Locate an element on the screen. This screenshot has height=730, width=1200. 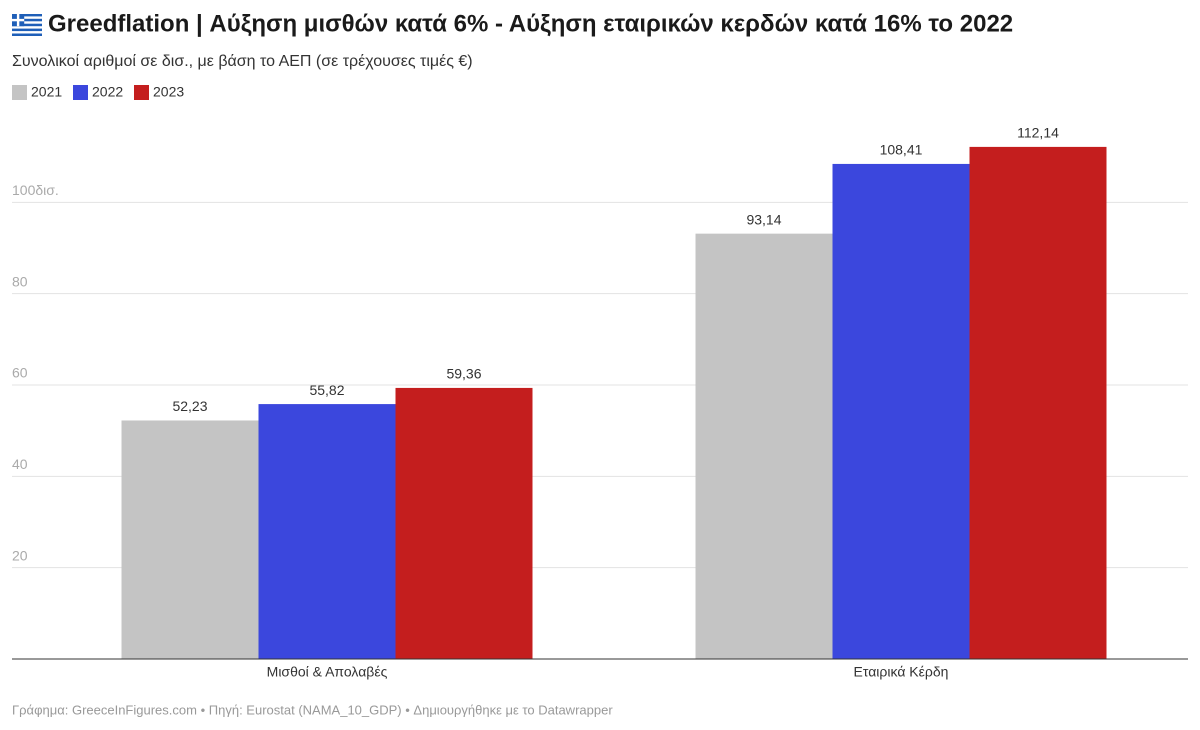
x-tick-label: Εταιρικά Κέρδη is located at coordinates (901, 672).